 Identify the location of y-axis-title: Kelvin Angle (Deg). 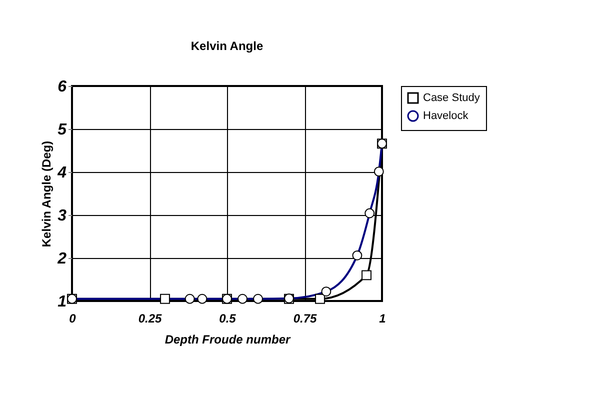
(47, 194).